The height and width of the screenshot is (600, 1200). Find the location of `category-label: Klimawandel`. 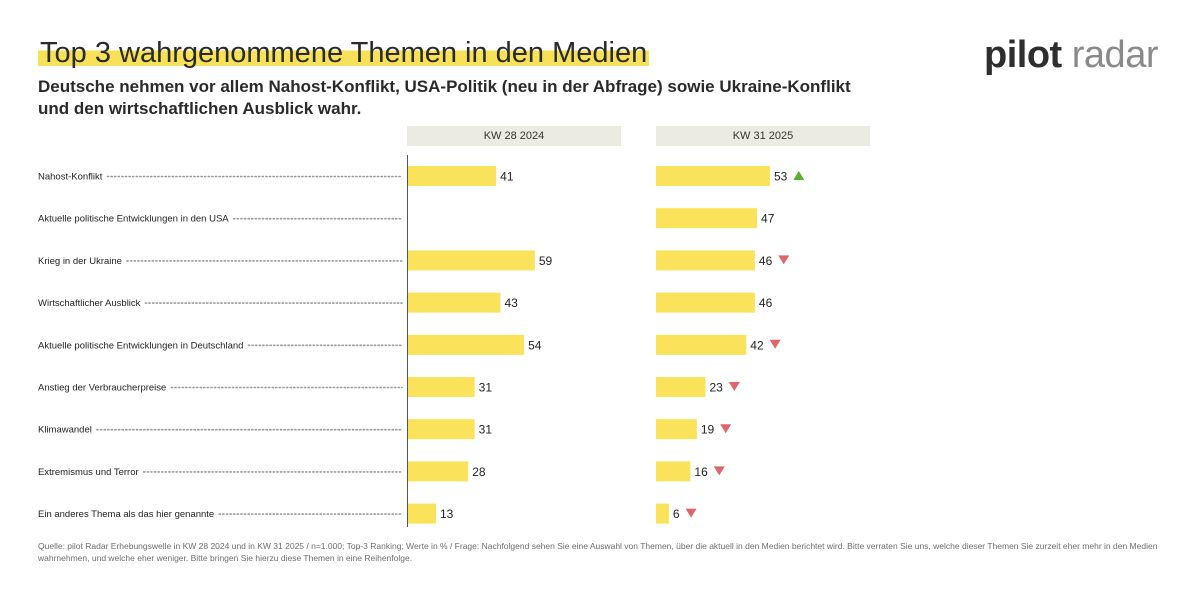

category-label: Klimawandel is located at coordinates (65, 430).